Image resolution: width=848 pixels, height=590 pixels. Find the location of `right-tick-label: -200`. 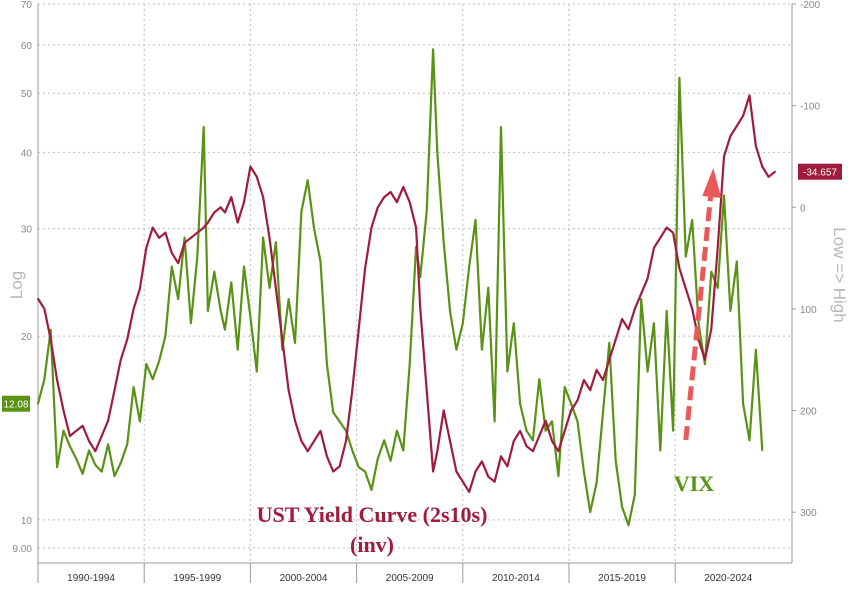

right-tick-label: -200 is located at coordinates (810, 5).